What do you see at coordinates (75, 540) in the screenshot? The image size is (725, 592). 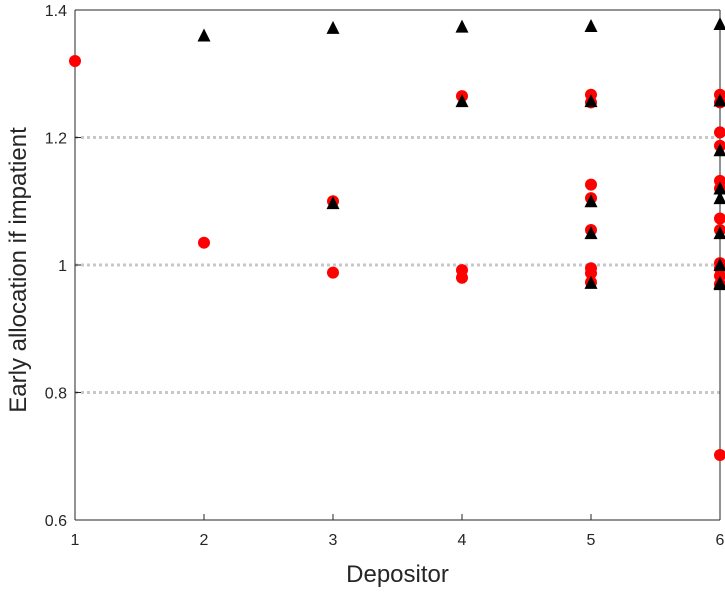 I see `x-tick-label-0: 1` at bounding box center [75, 540].